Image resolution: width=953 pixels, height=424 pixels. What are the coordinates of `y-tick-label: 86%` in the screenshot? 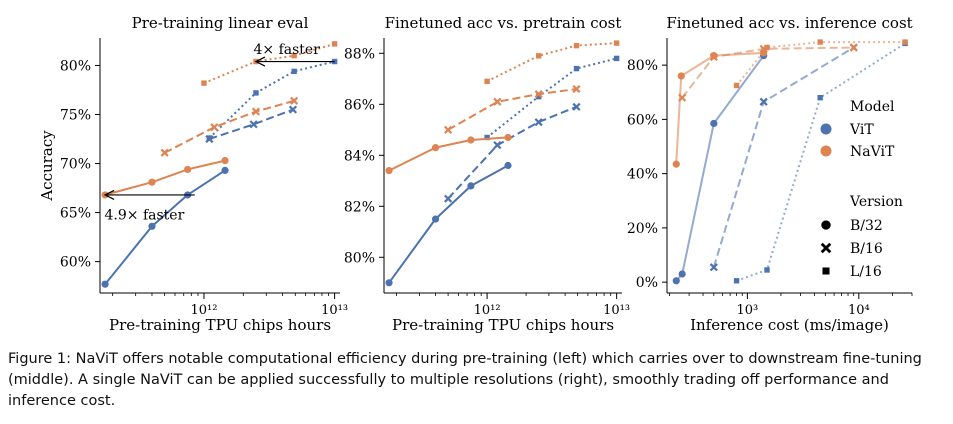 It's located at (359, 105).